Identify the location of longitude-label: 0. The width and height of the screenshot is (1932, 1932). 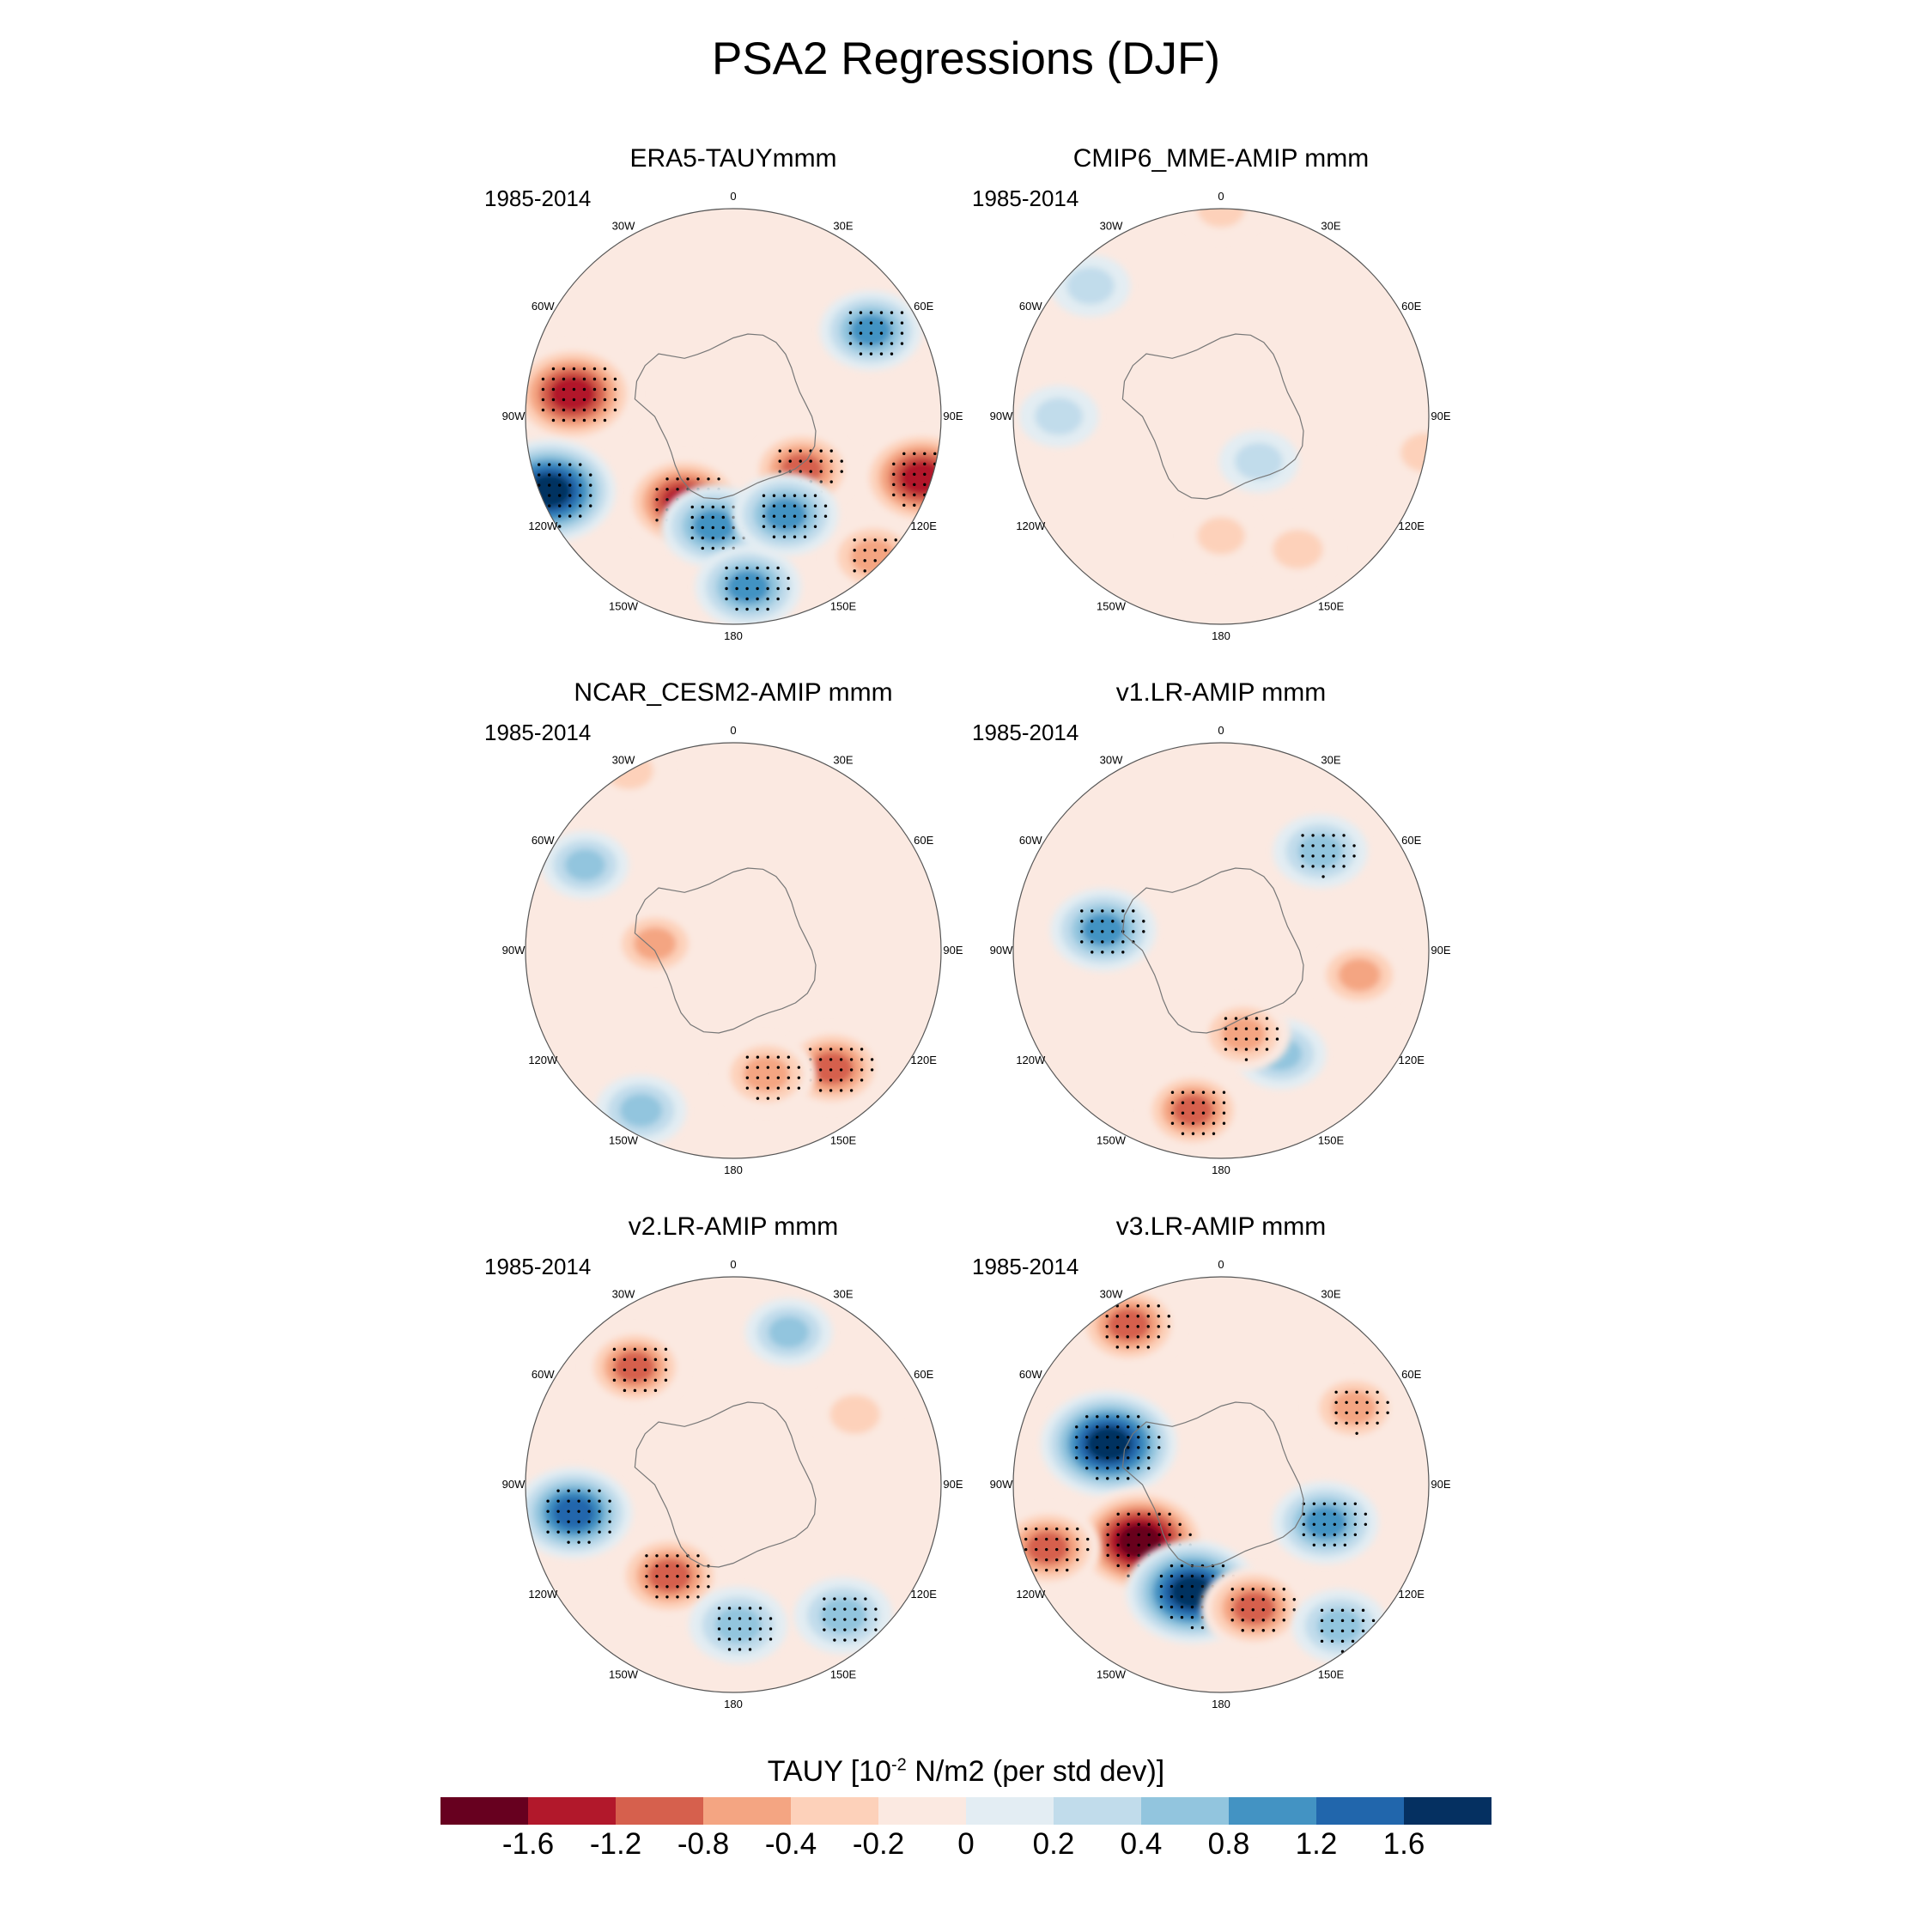
(733, 730).